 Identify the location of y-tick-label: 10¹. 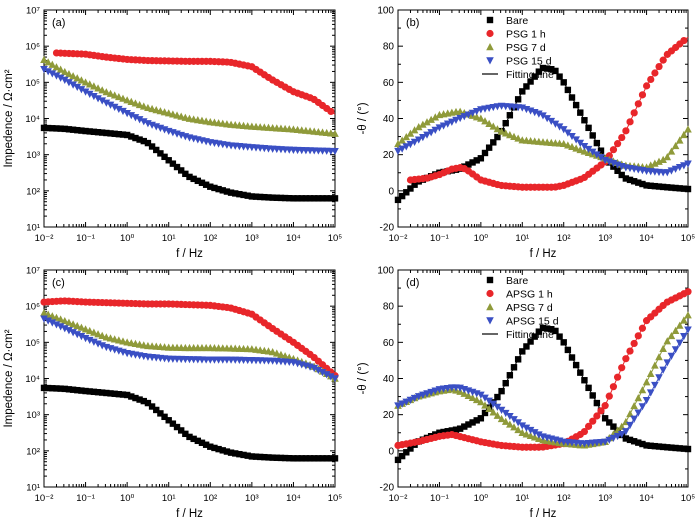
(33, 228).